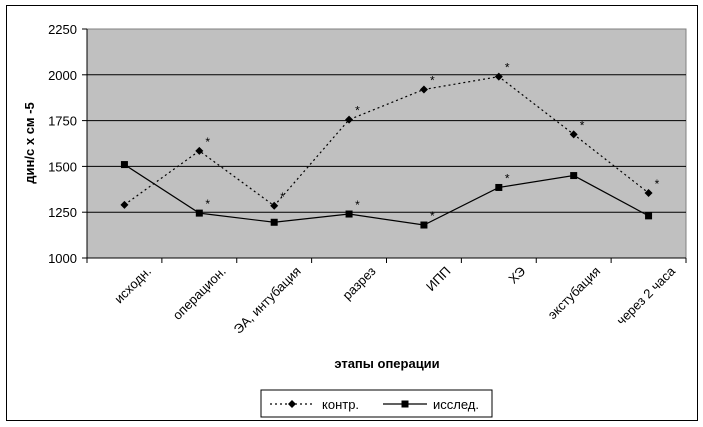  Describe the element at coordinates (516, 275) in the screenshot. I see `x-tick-label: ХЭ` at that location.